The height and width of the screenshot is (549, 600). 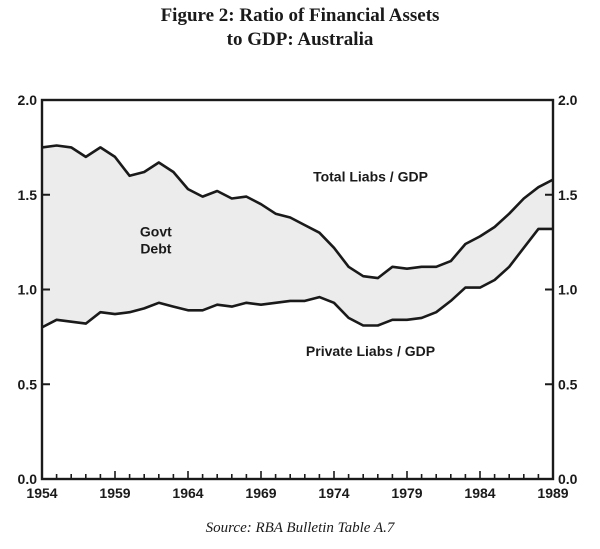 I want to click on chart-annotation: Debt, so click(x=155, y=248).